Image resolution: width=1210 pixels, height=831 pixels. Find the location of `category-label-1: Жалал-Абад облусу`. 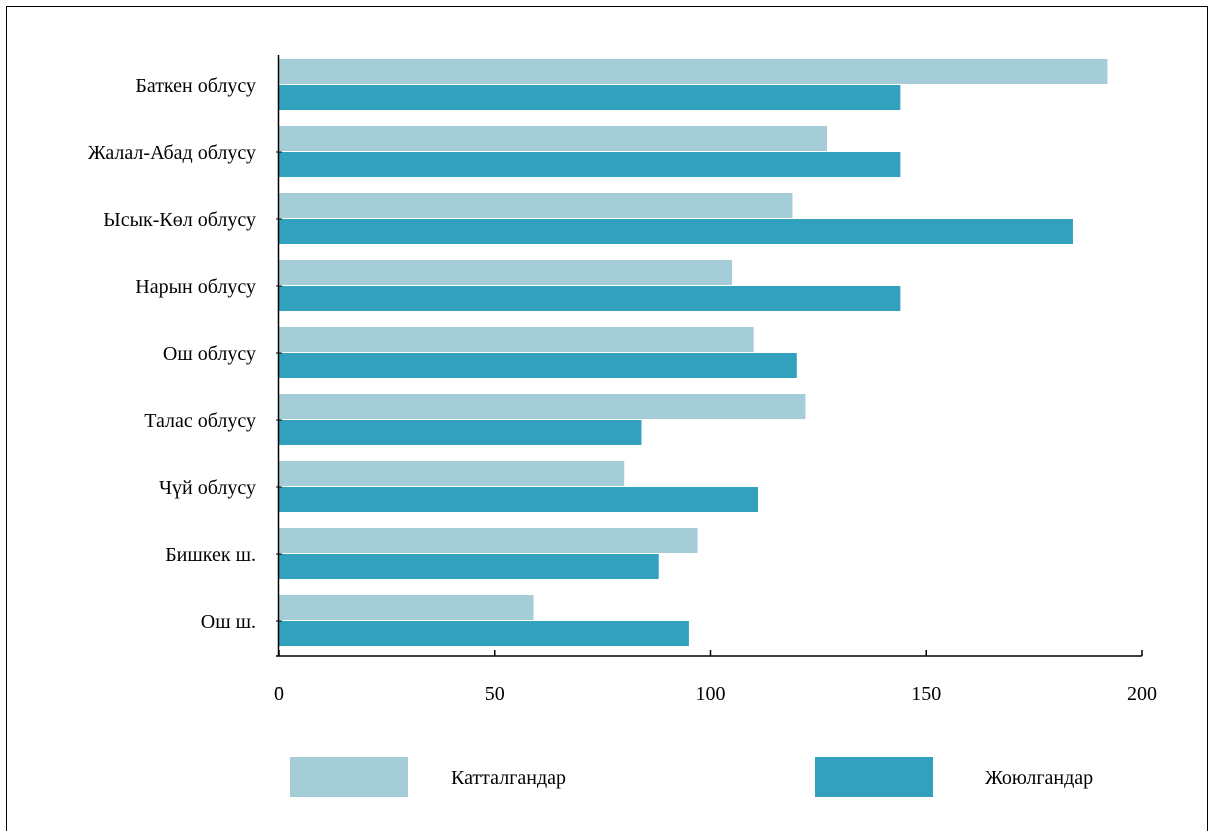

category-label-1: Жалал-Абад облусу is located at coordinates (172, 153).